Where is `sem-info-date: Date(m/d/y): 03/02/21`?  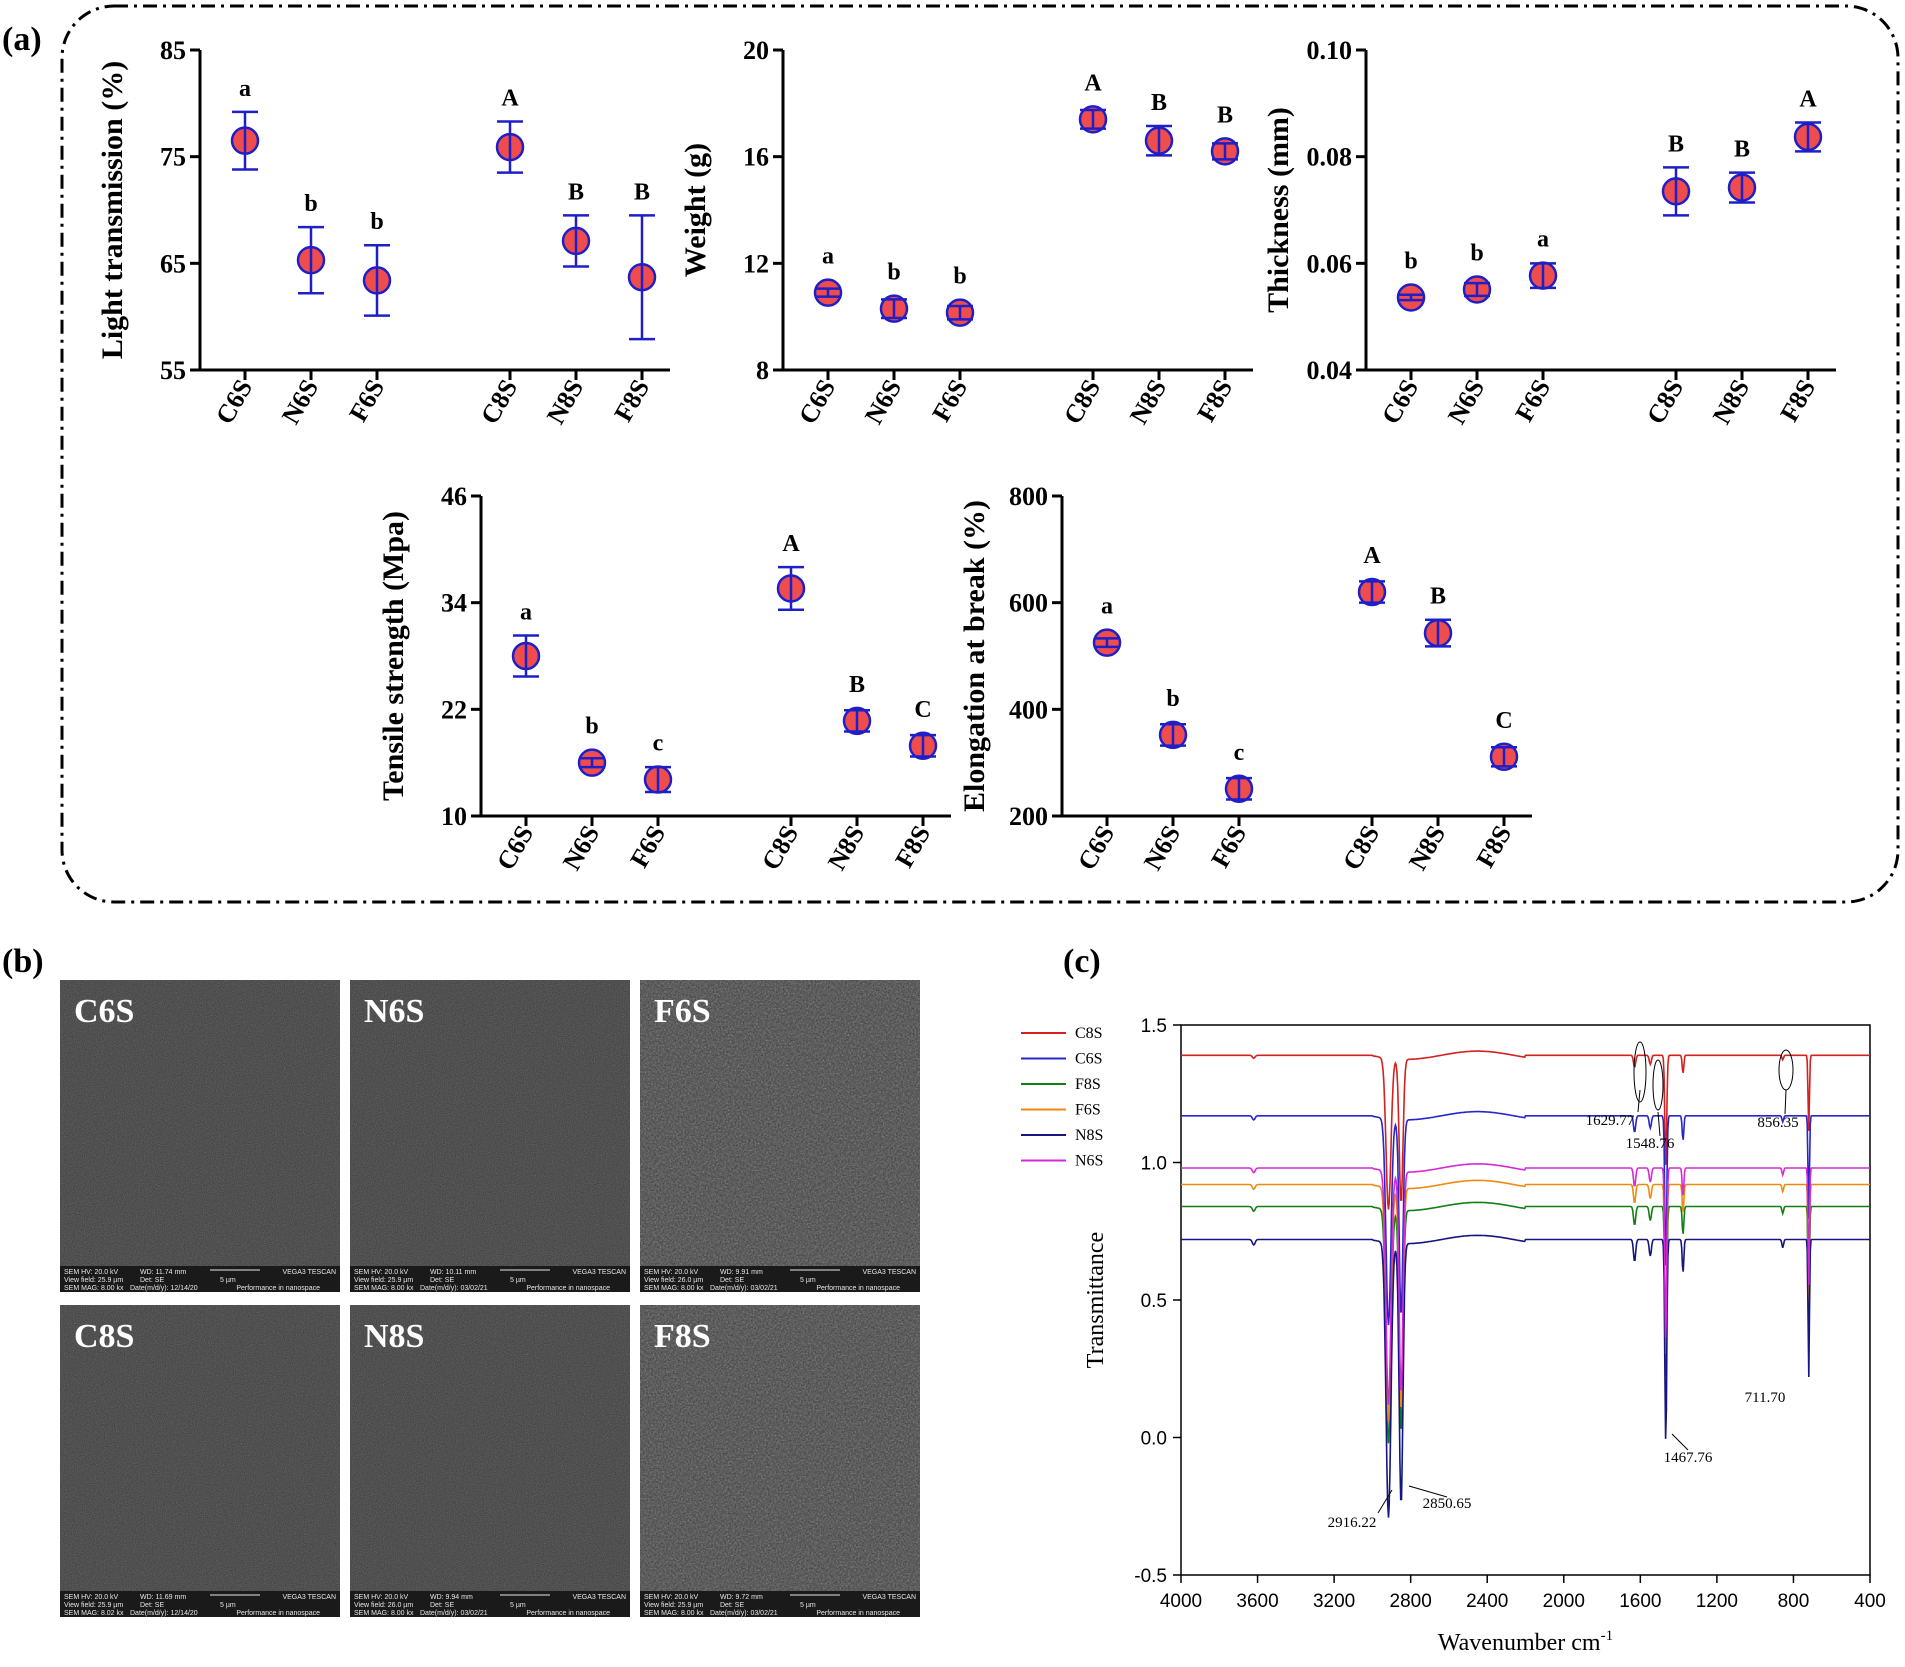 sem-info-date: Date(m/d/y): 03/02/21 is located at coordinates (454, 1613).